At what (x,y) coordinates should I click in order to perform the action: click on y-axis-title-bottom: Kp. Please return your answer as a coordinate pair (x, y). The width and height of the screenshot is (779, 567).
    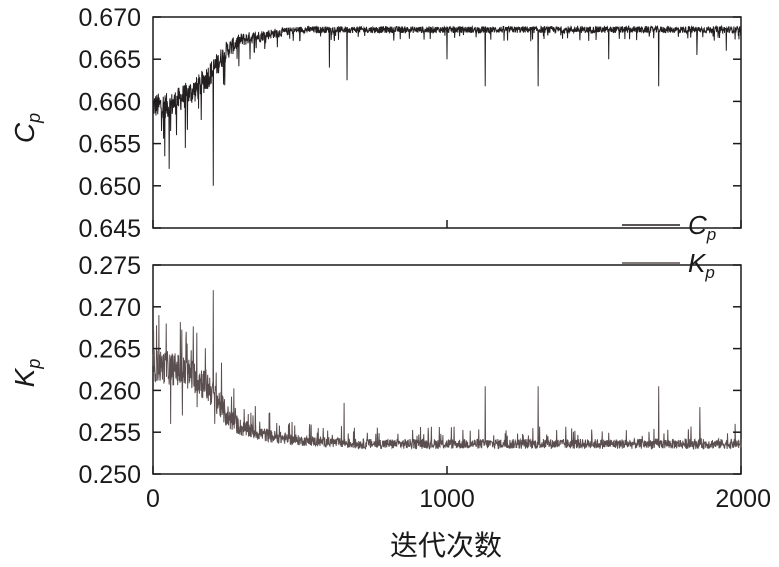
    Looking at the image, I should click on (26, 373).